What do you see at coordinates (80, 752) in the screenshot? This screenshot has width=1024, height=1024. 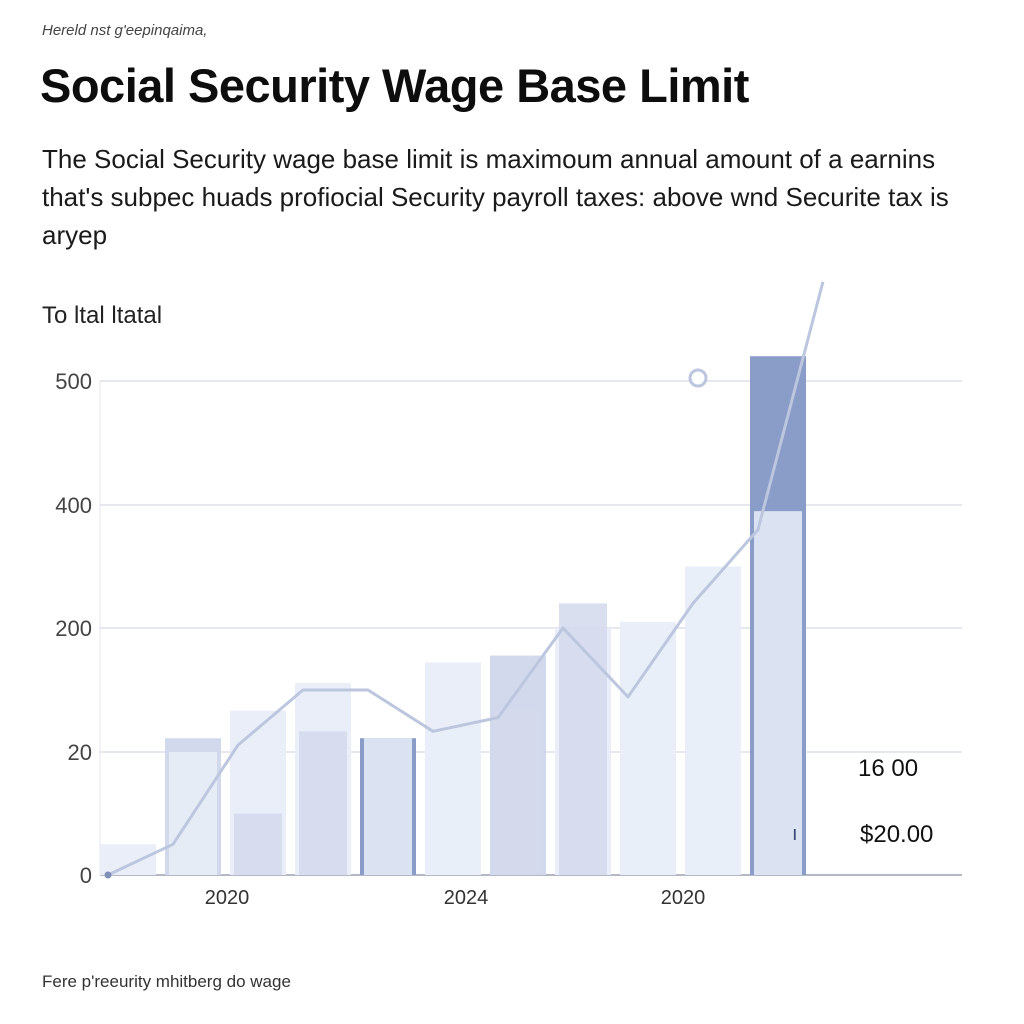 I see `y-tick-label: 20` at bounding box center [80, 752].